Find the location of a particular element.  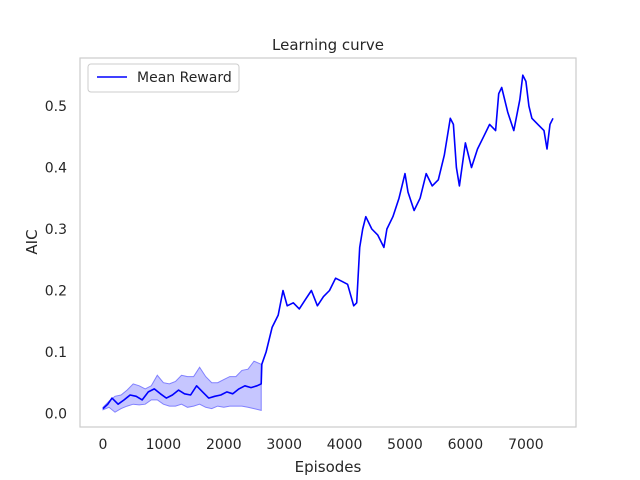

y-tick-label: 0.3 is located at coordinates (56, 230).